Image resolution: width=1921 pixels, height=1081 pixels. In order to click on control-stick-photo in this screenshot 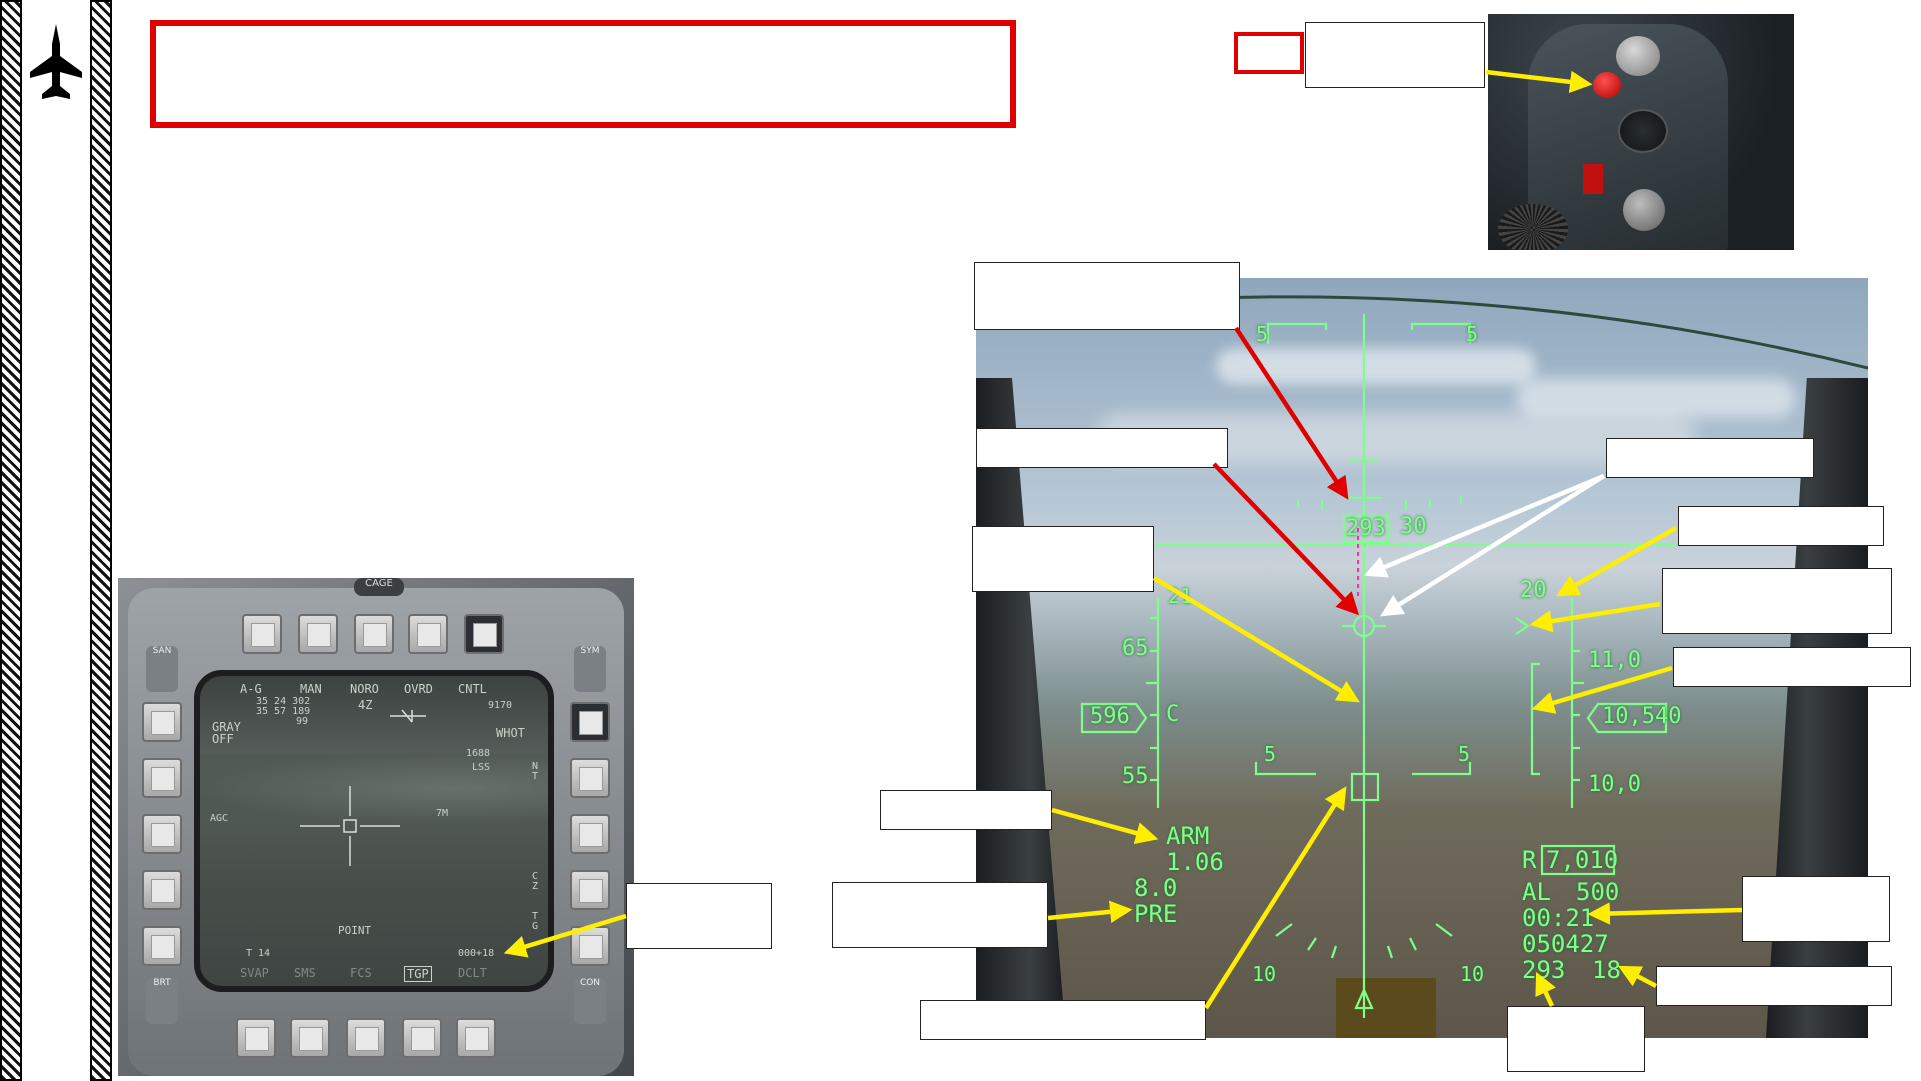, I will do `click(1641, 132)`.